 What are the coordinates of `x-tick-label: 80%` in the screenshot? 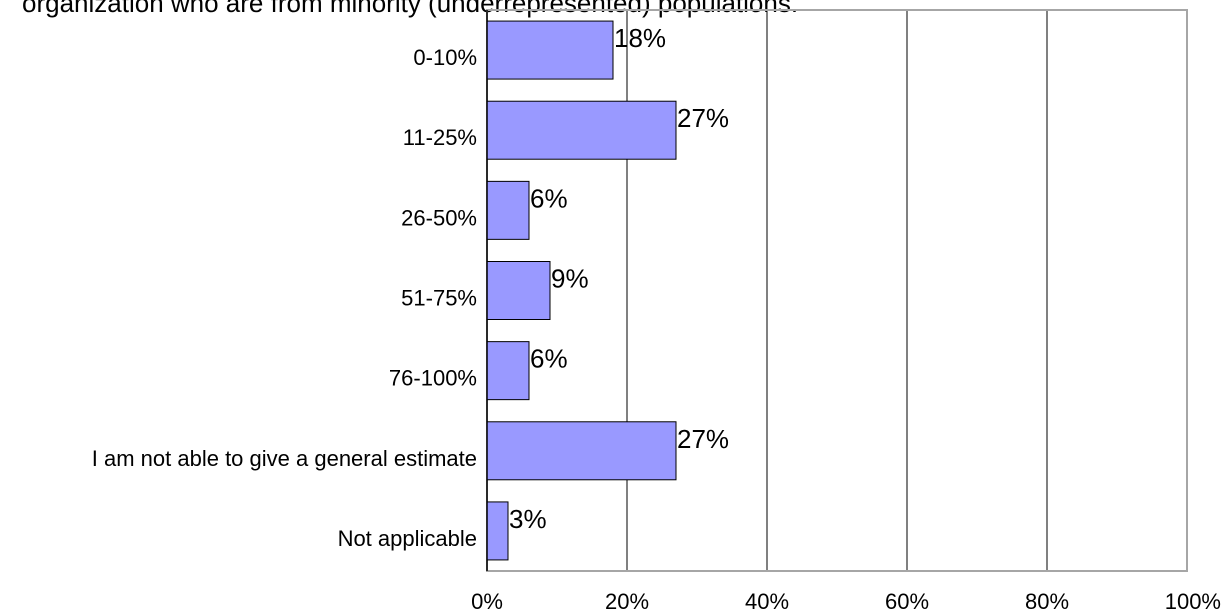 It's located at (1047, 601).